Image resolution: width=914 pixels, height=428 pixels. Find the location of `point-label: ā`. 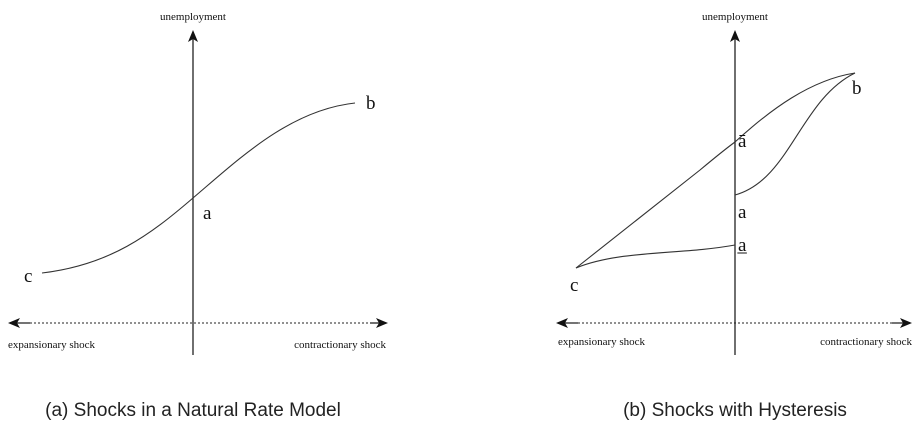

point-label: ā is located at coordinates (742, 141).